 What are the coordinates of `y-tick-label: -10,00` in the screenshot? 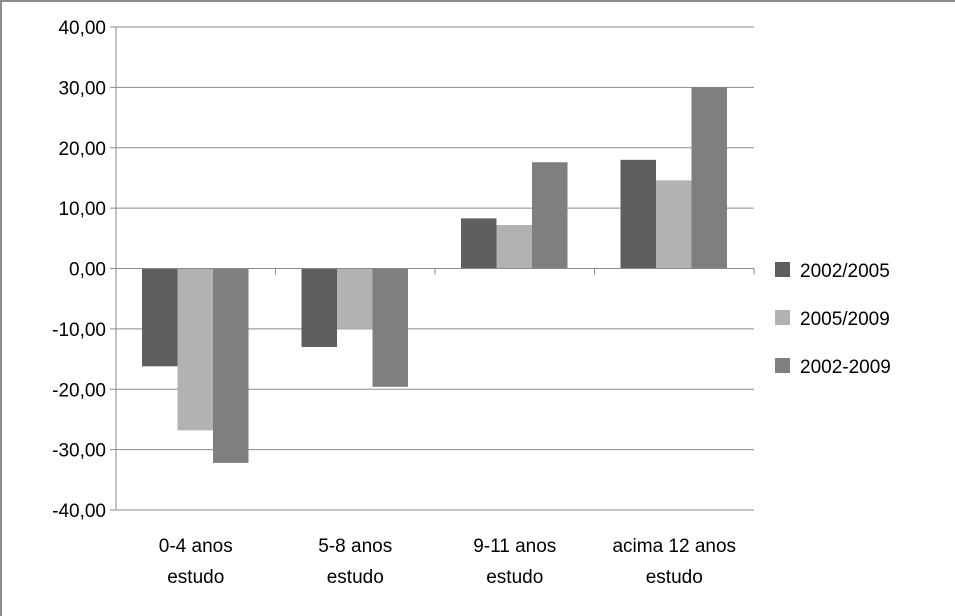 It's located at (79, 330).